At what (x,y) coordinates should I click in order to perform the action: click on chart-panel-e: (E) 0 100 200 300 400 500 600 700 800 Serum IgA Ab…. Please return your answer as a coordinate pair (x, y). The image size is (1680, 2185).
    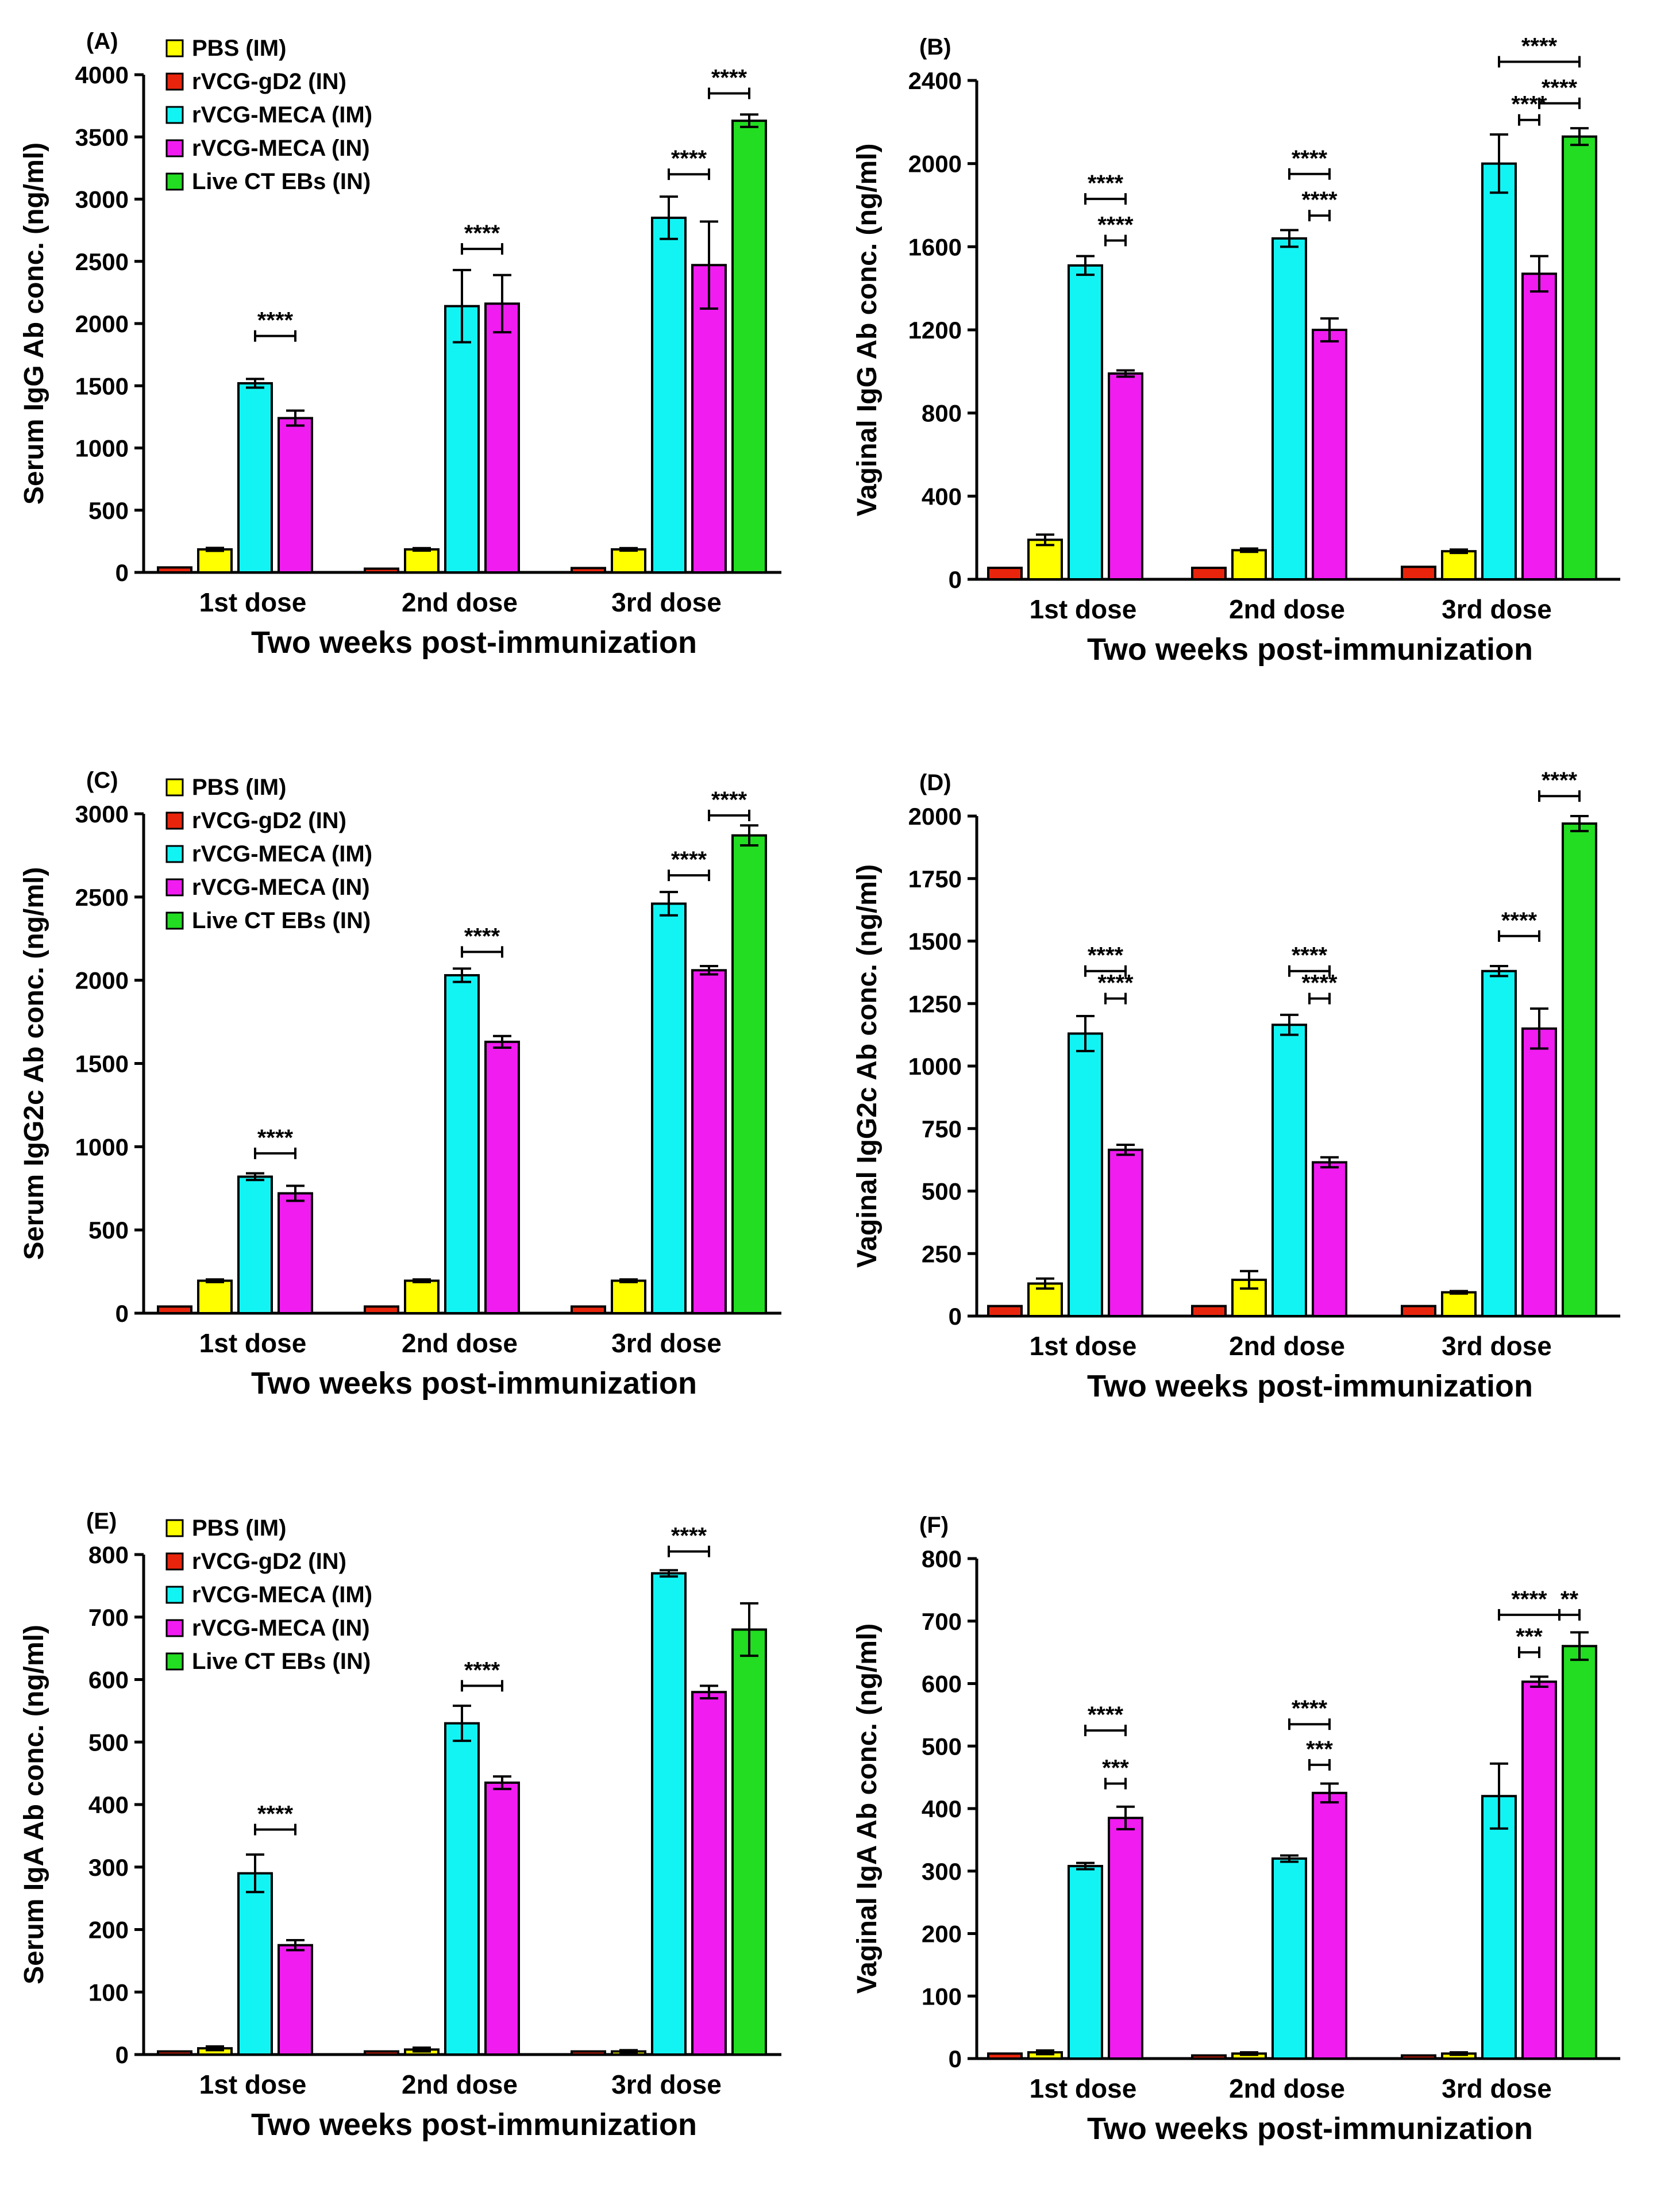
    Looking at the image, I should click on (400, 1825).